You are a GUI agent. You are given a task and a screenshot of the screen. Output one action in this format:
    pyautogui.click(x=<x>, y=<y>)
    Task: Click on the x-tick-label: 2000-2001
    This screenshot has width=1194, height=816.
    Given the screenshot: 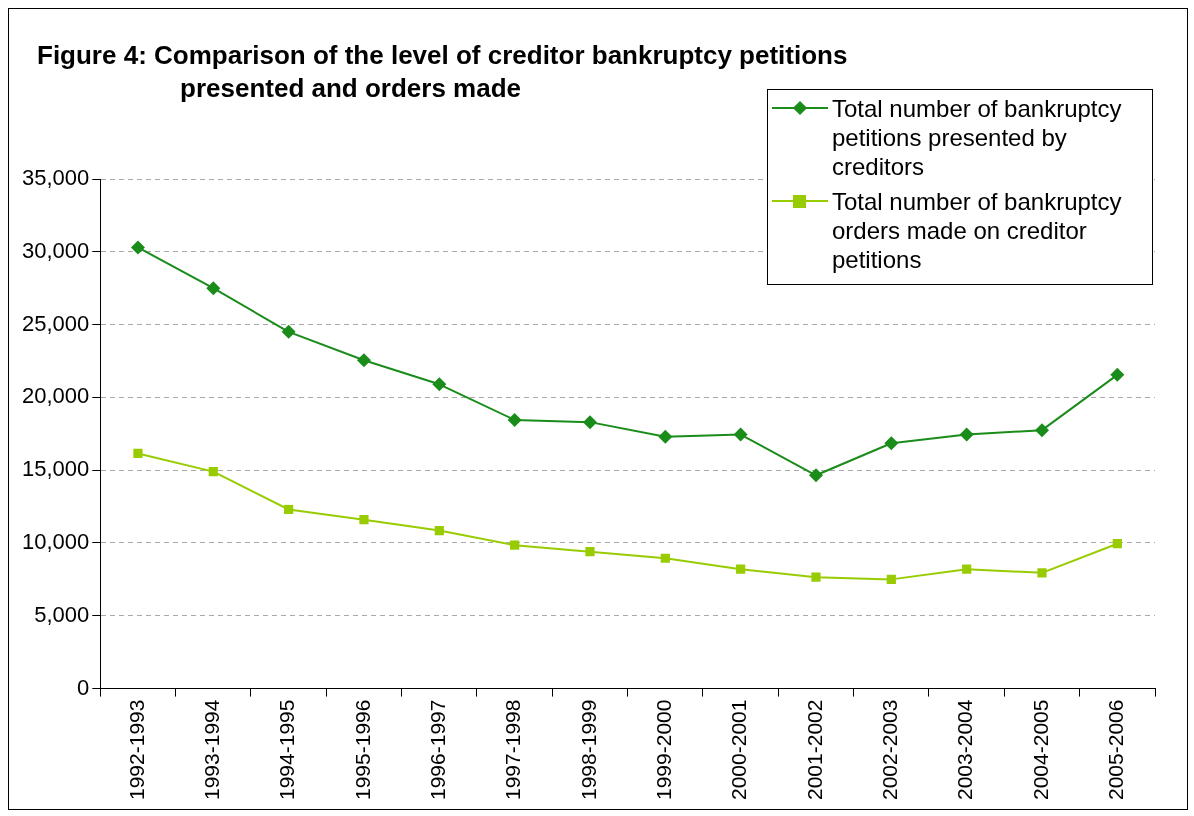 What is the action you would take?
    pyautogui.click(x=739, y=750)
    